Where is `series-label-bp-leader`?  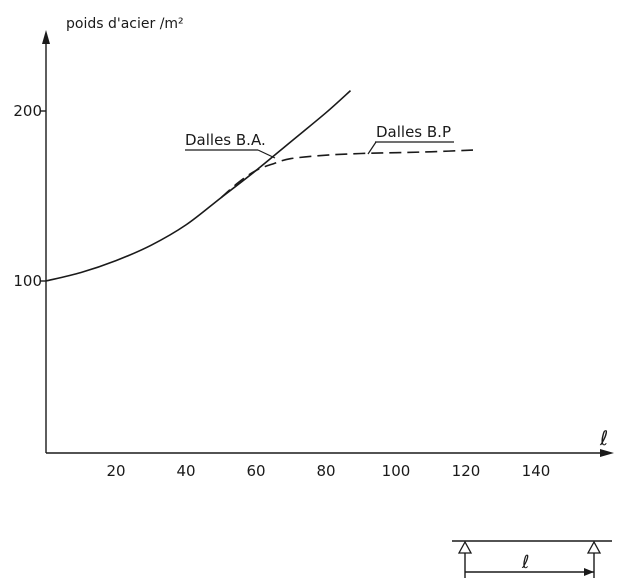 series-label-bp-leader is located at coordinates (372, 148).